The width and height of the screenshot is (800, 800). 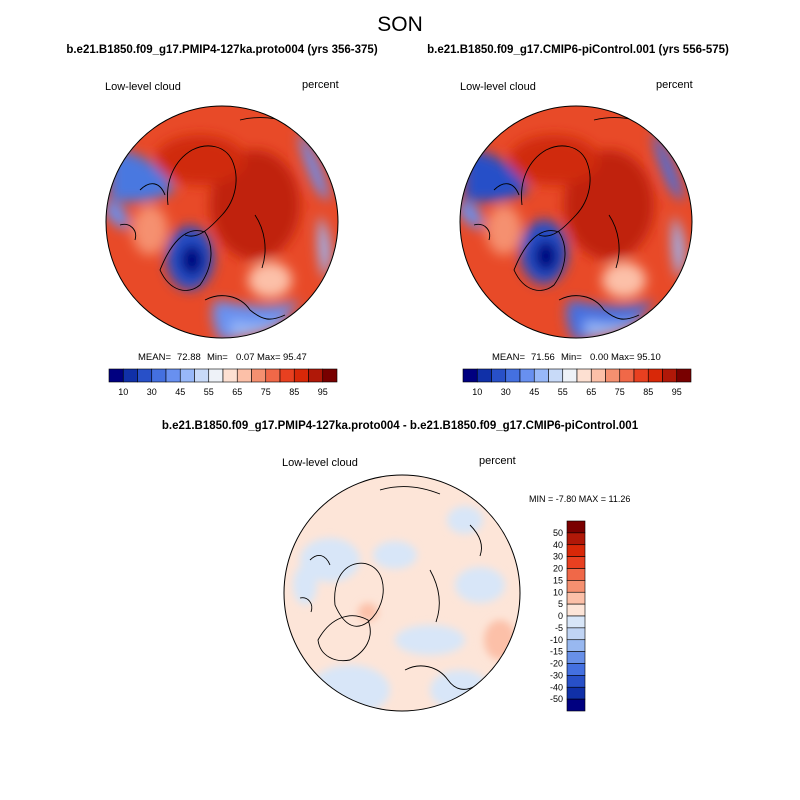 What do you see at coordinates (222, 222) in the screenshot?
I see `left-map` at bounding box center [222, 222].